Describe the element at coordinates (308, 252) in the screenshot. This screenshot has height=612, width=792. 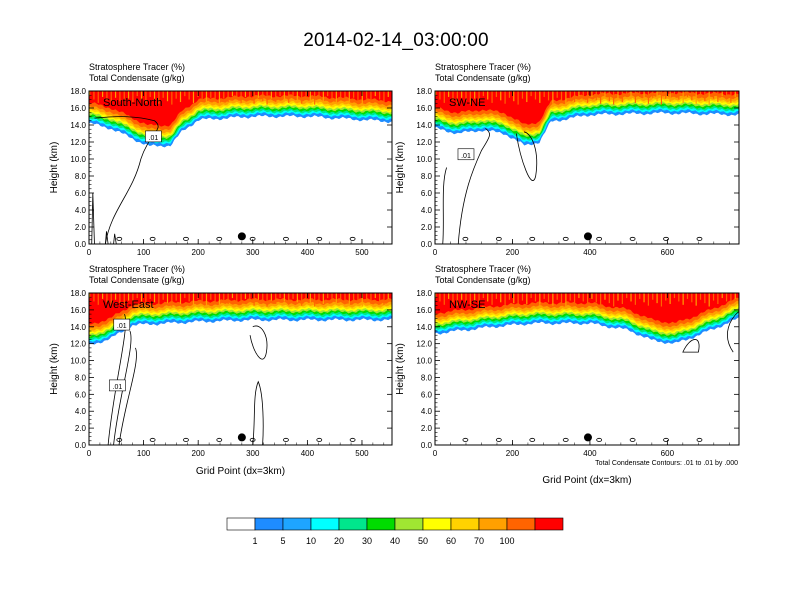
I see `x-tick-label: 400` at that location.